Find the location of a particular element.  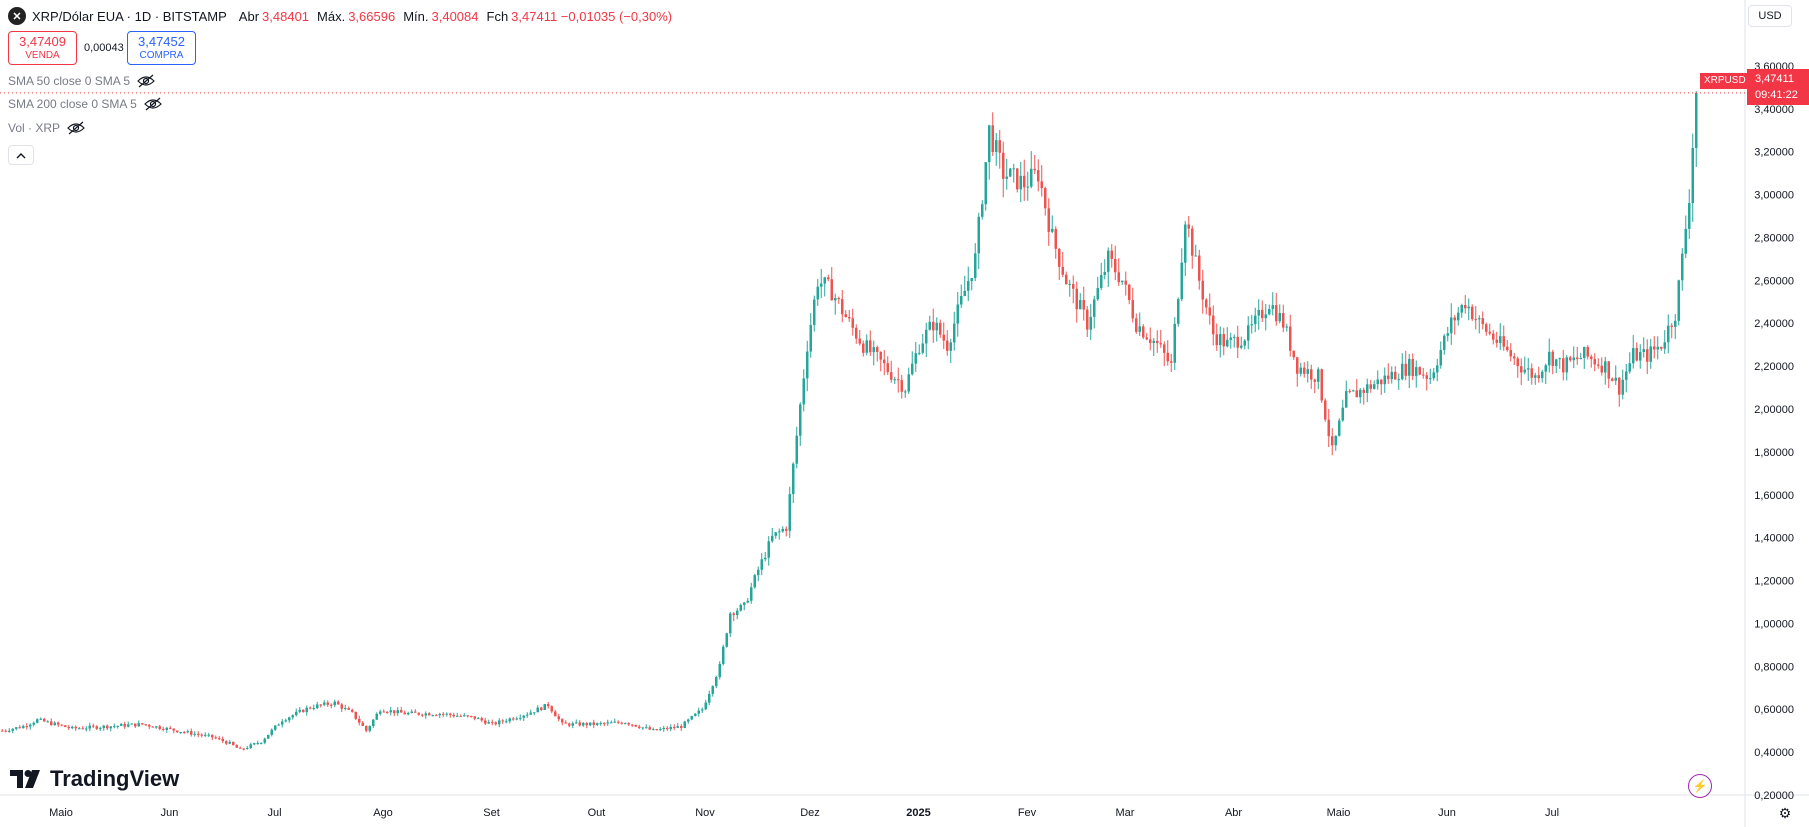

bar-countdown: 09:41:22 is located at coordinates (1776, 95).